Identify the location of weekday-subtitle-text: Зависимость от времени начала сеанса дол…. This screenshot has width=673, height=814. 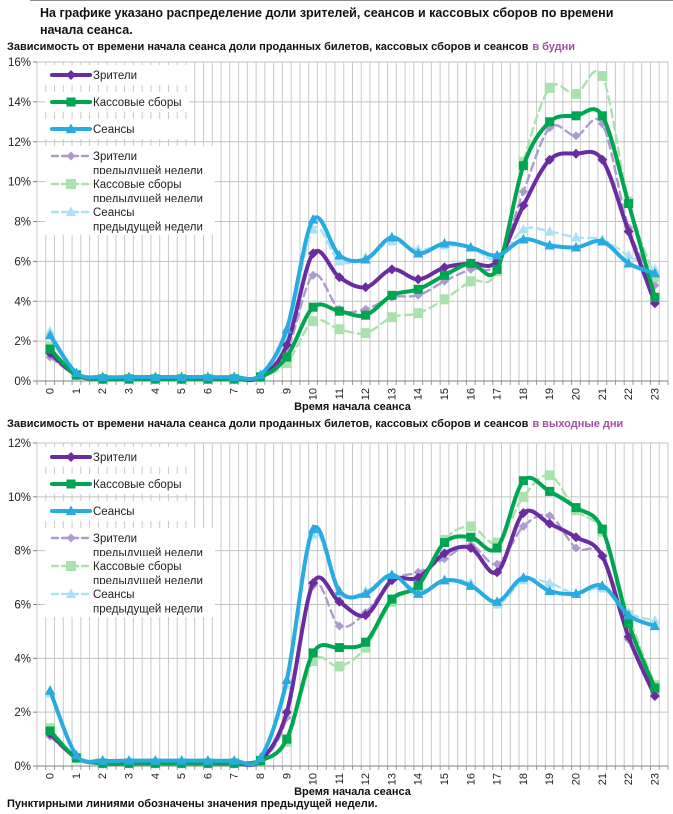
(268, 47).